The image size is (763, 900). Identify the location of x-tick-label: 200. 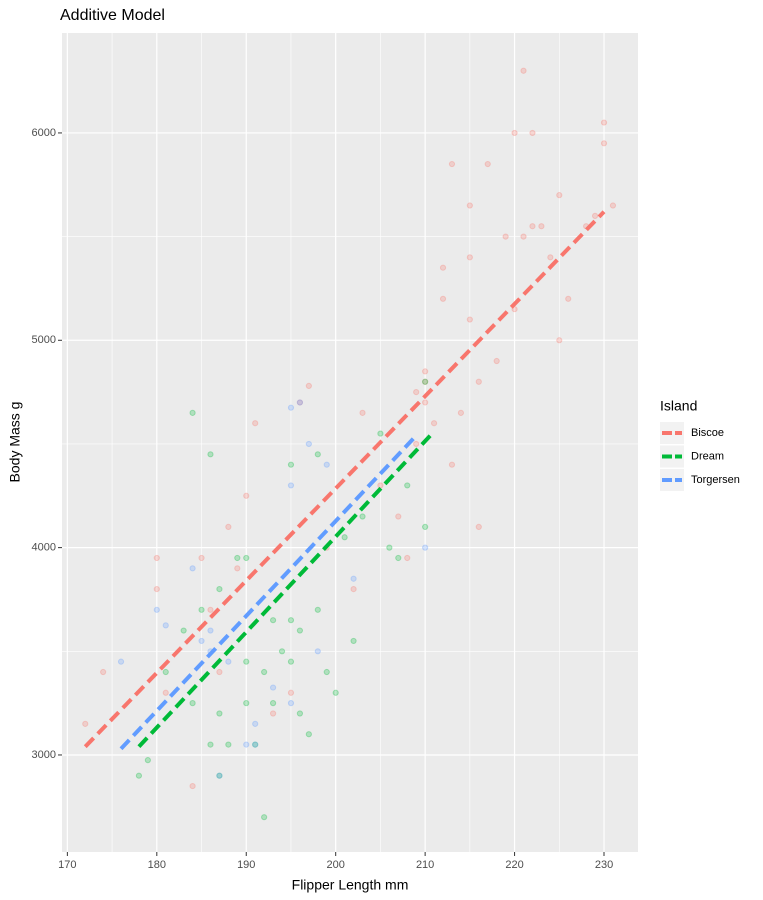
(336, 865).